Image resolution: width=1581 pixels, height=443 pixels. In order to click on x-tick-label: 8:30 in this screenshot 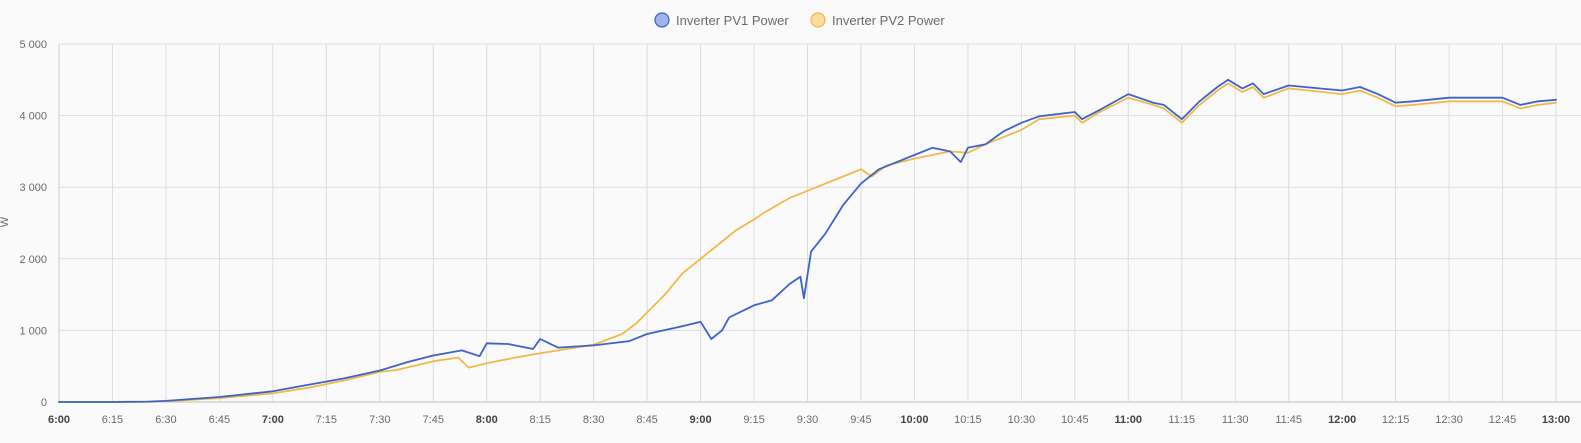, I will do `click(593, 420)`.